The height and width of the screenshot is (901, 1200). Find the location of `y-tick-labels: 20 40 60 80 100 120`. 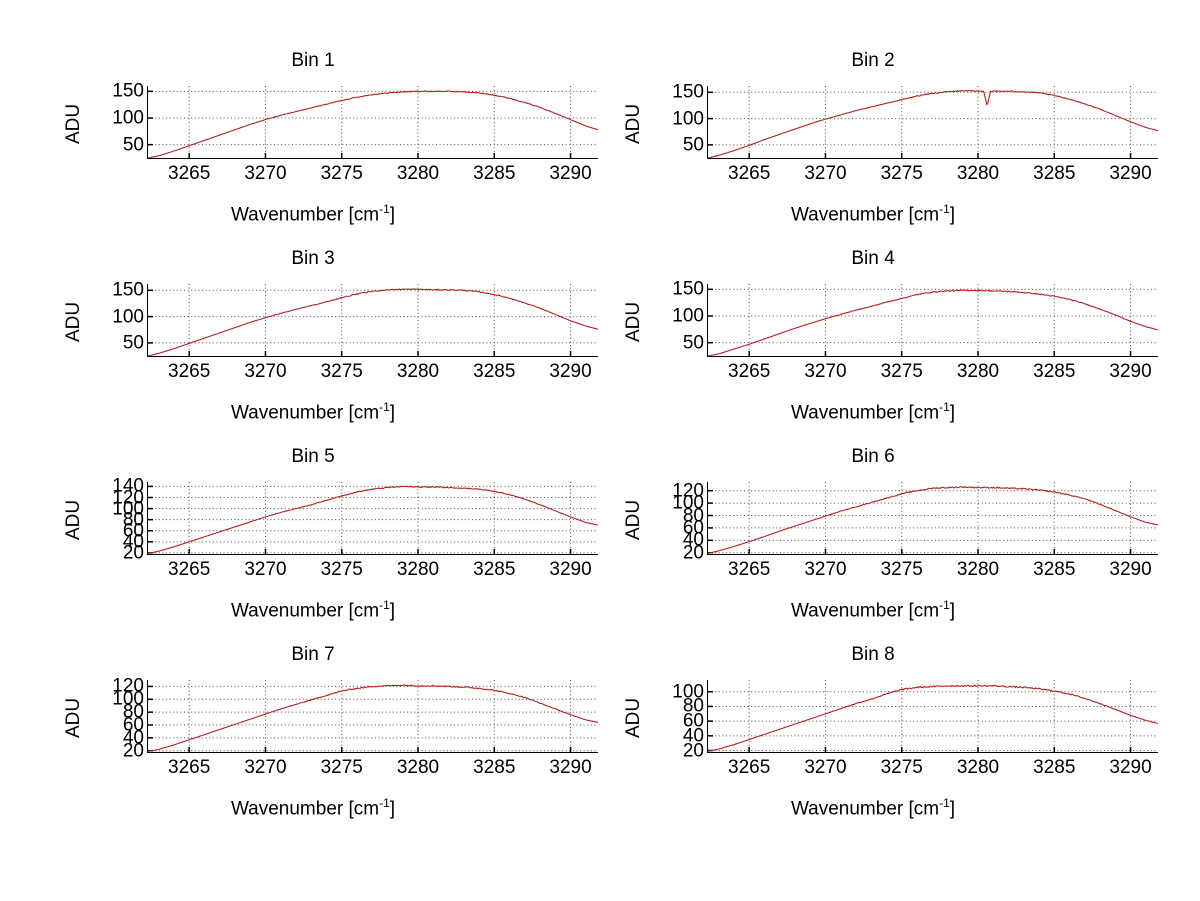

y-tick-labels: 20 40 60 80 100 120 is located at coordinates (678, 521).